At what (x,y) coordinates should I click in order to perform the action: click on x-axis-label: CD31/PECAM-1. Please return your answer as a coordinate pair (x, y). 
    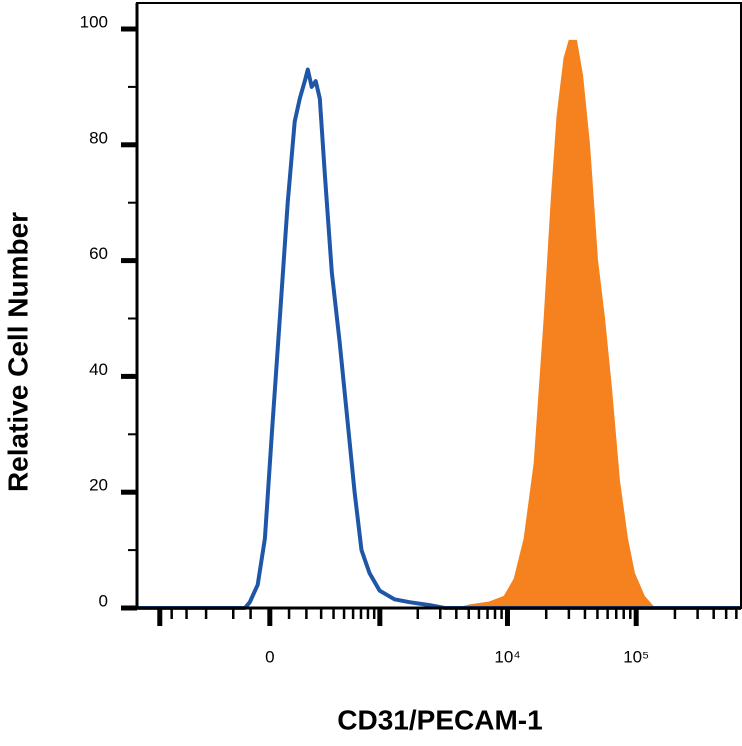
    Looking at the image, I should click on (439, 719).